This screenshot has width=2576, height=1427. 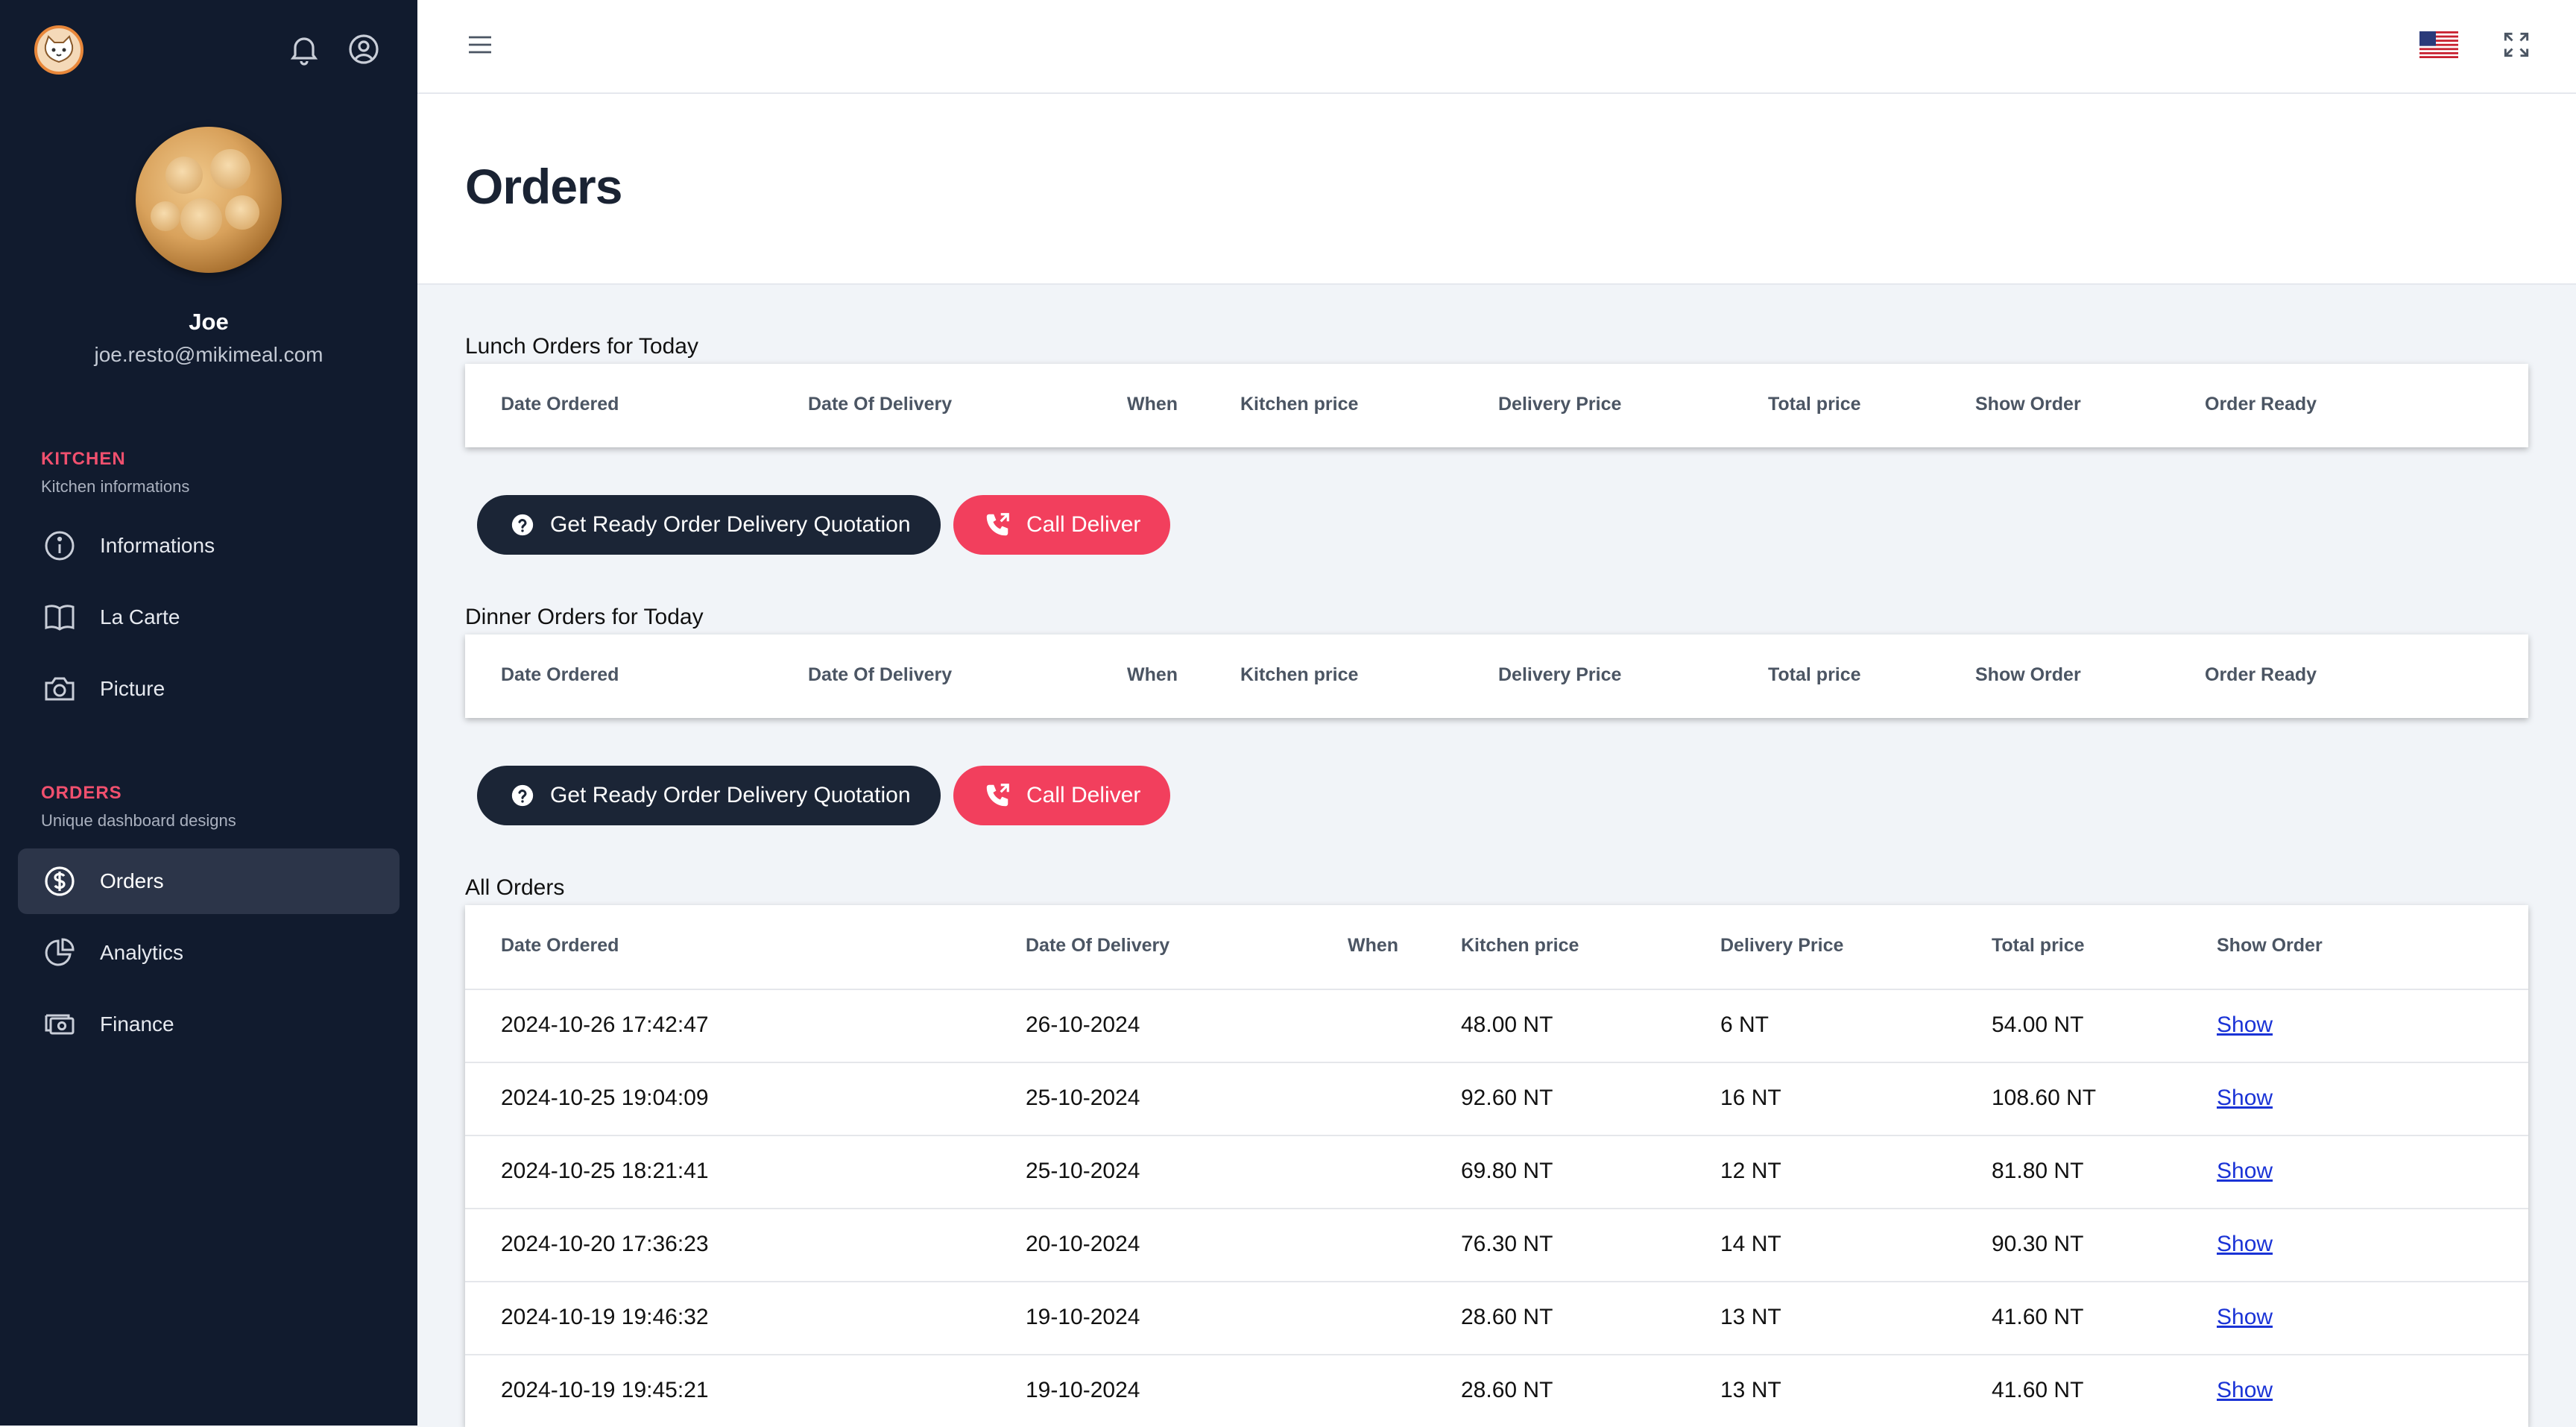 I want to click on sidebar-item-informations: Informations, so click(x=209, y=546).